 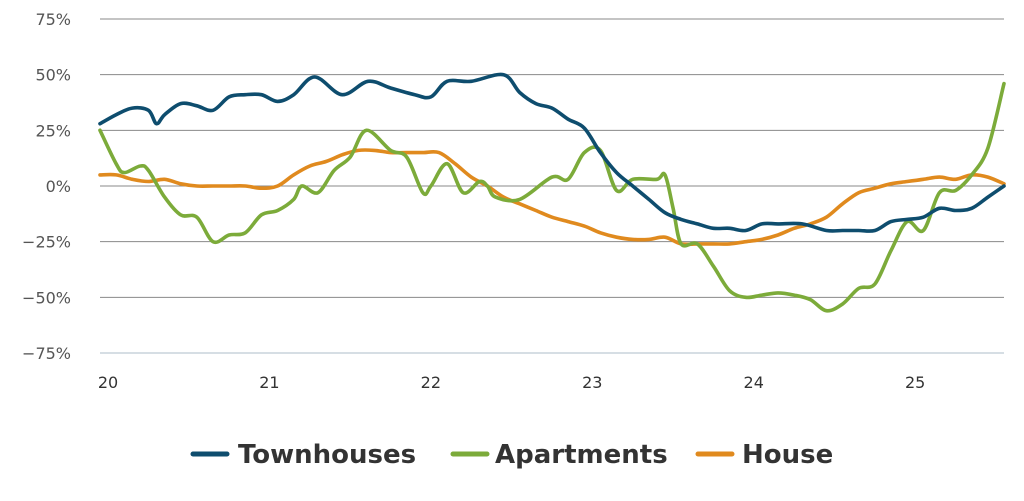 What do you see at coordinates (58, 186) in the screenshot?
I see `y-tick-label: 0%` at bounding box center [58, 186].